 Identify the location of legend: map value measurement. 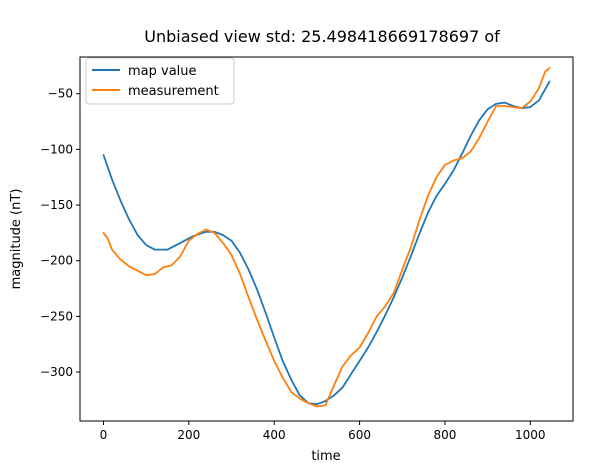
(160, 81).